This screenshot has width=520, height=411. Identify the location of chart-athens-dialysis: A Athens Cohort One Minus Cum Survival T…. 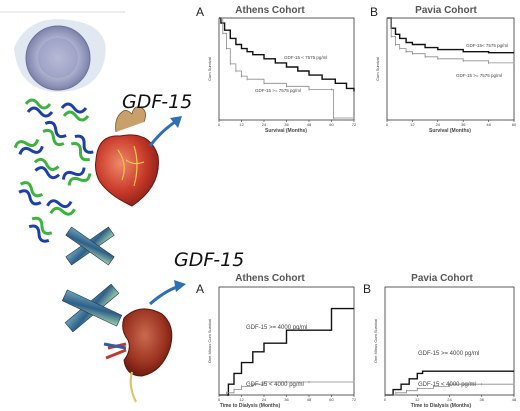
(276, 341).